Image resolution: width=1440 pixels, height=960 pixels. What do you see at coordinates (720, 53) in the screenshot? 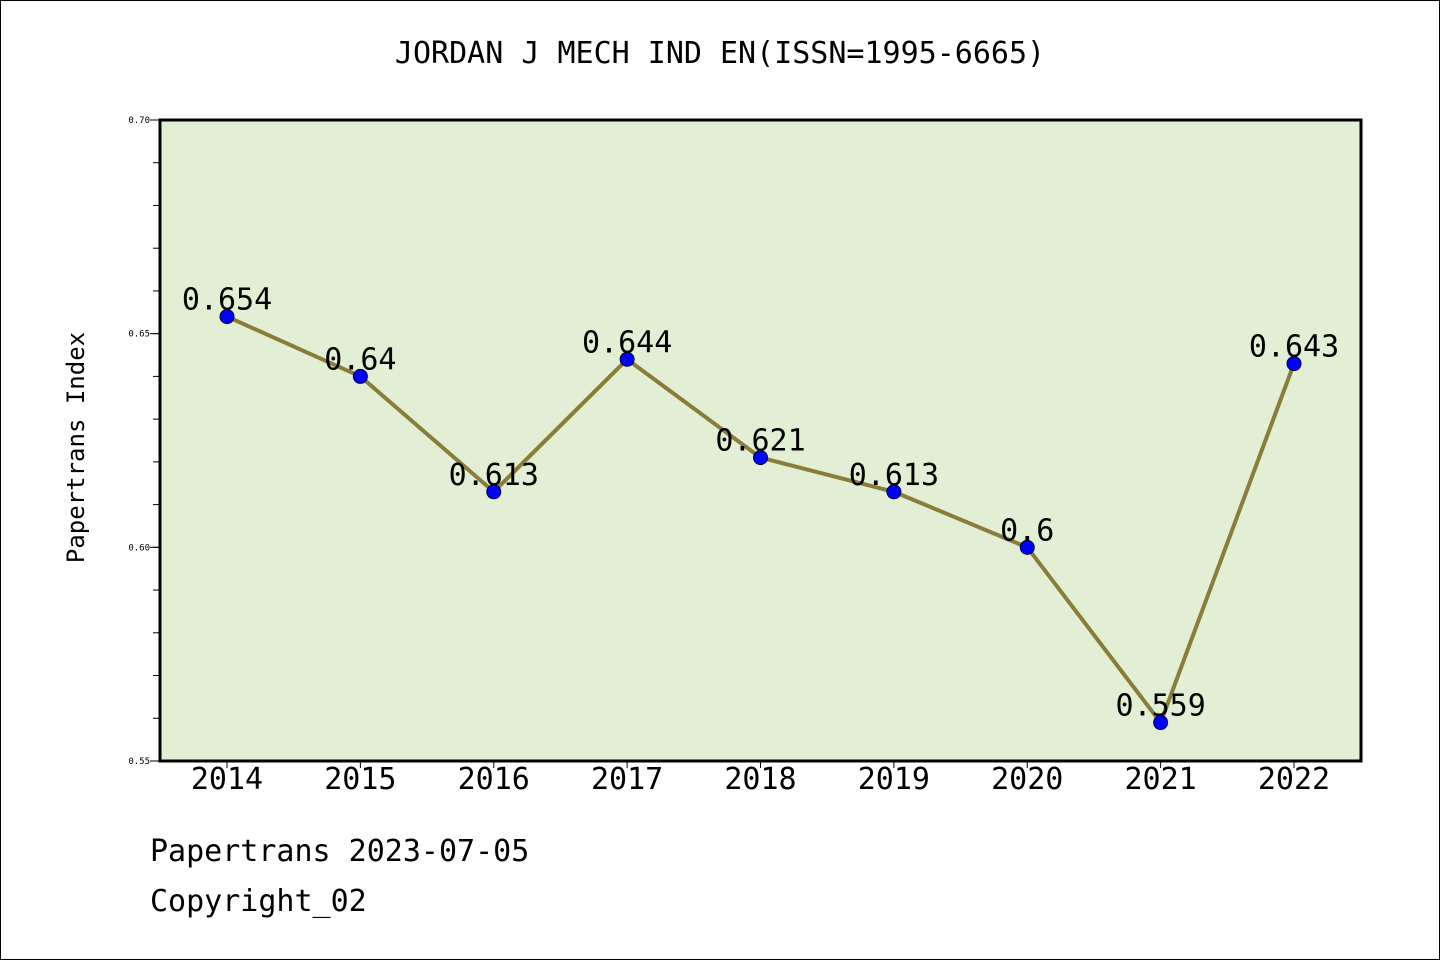
I see `chart-title: JORDAN J MECH IND EN(ISSN=1995-6665)` at bounding box center [720, 53].